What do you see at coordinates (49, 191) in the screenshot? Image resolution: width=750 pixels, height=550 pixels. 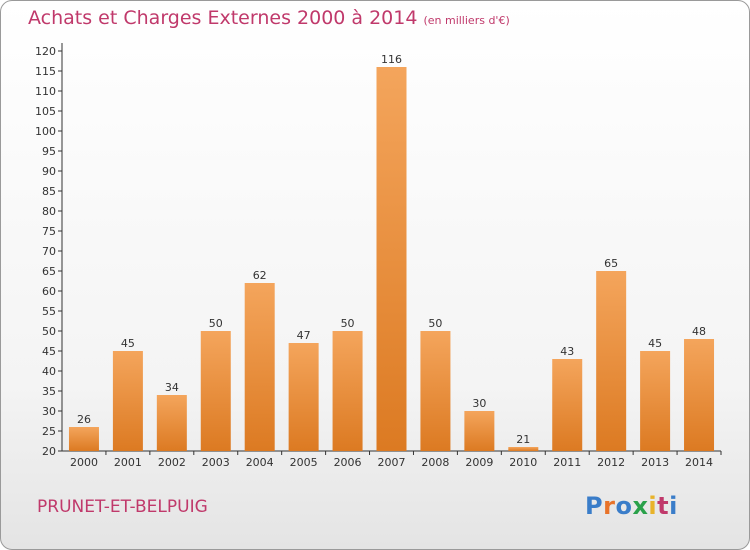 I see `y-tick-label: 85` at bounding box center [49, 191].